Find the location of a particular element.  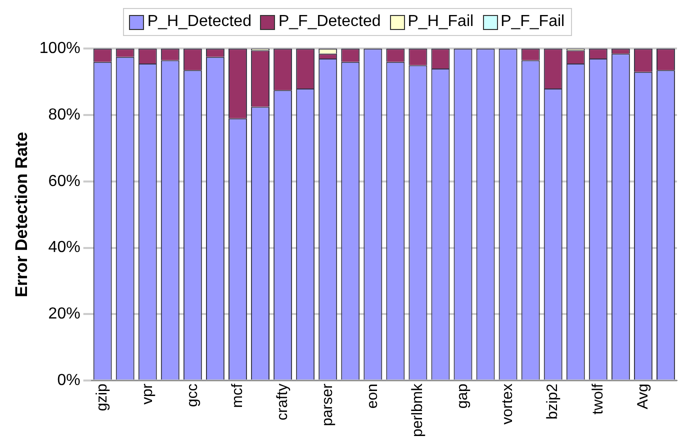

x-tick-label: gcc is located at coordinates (192, 395).